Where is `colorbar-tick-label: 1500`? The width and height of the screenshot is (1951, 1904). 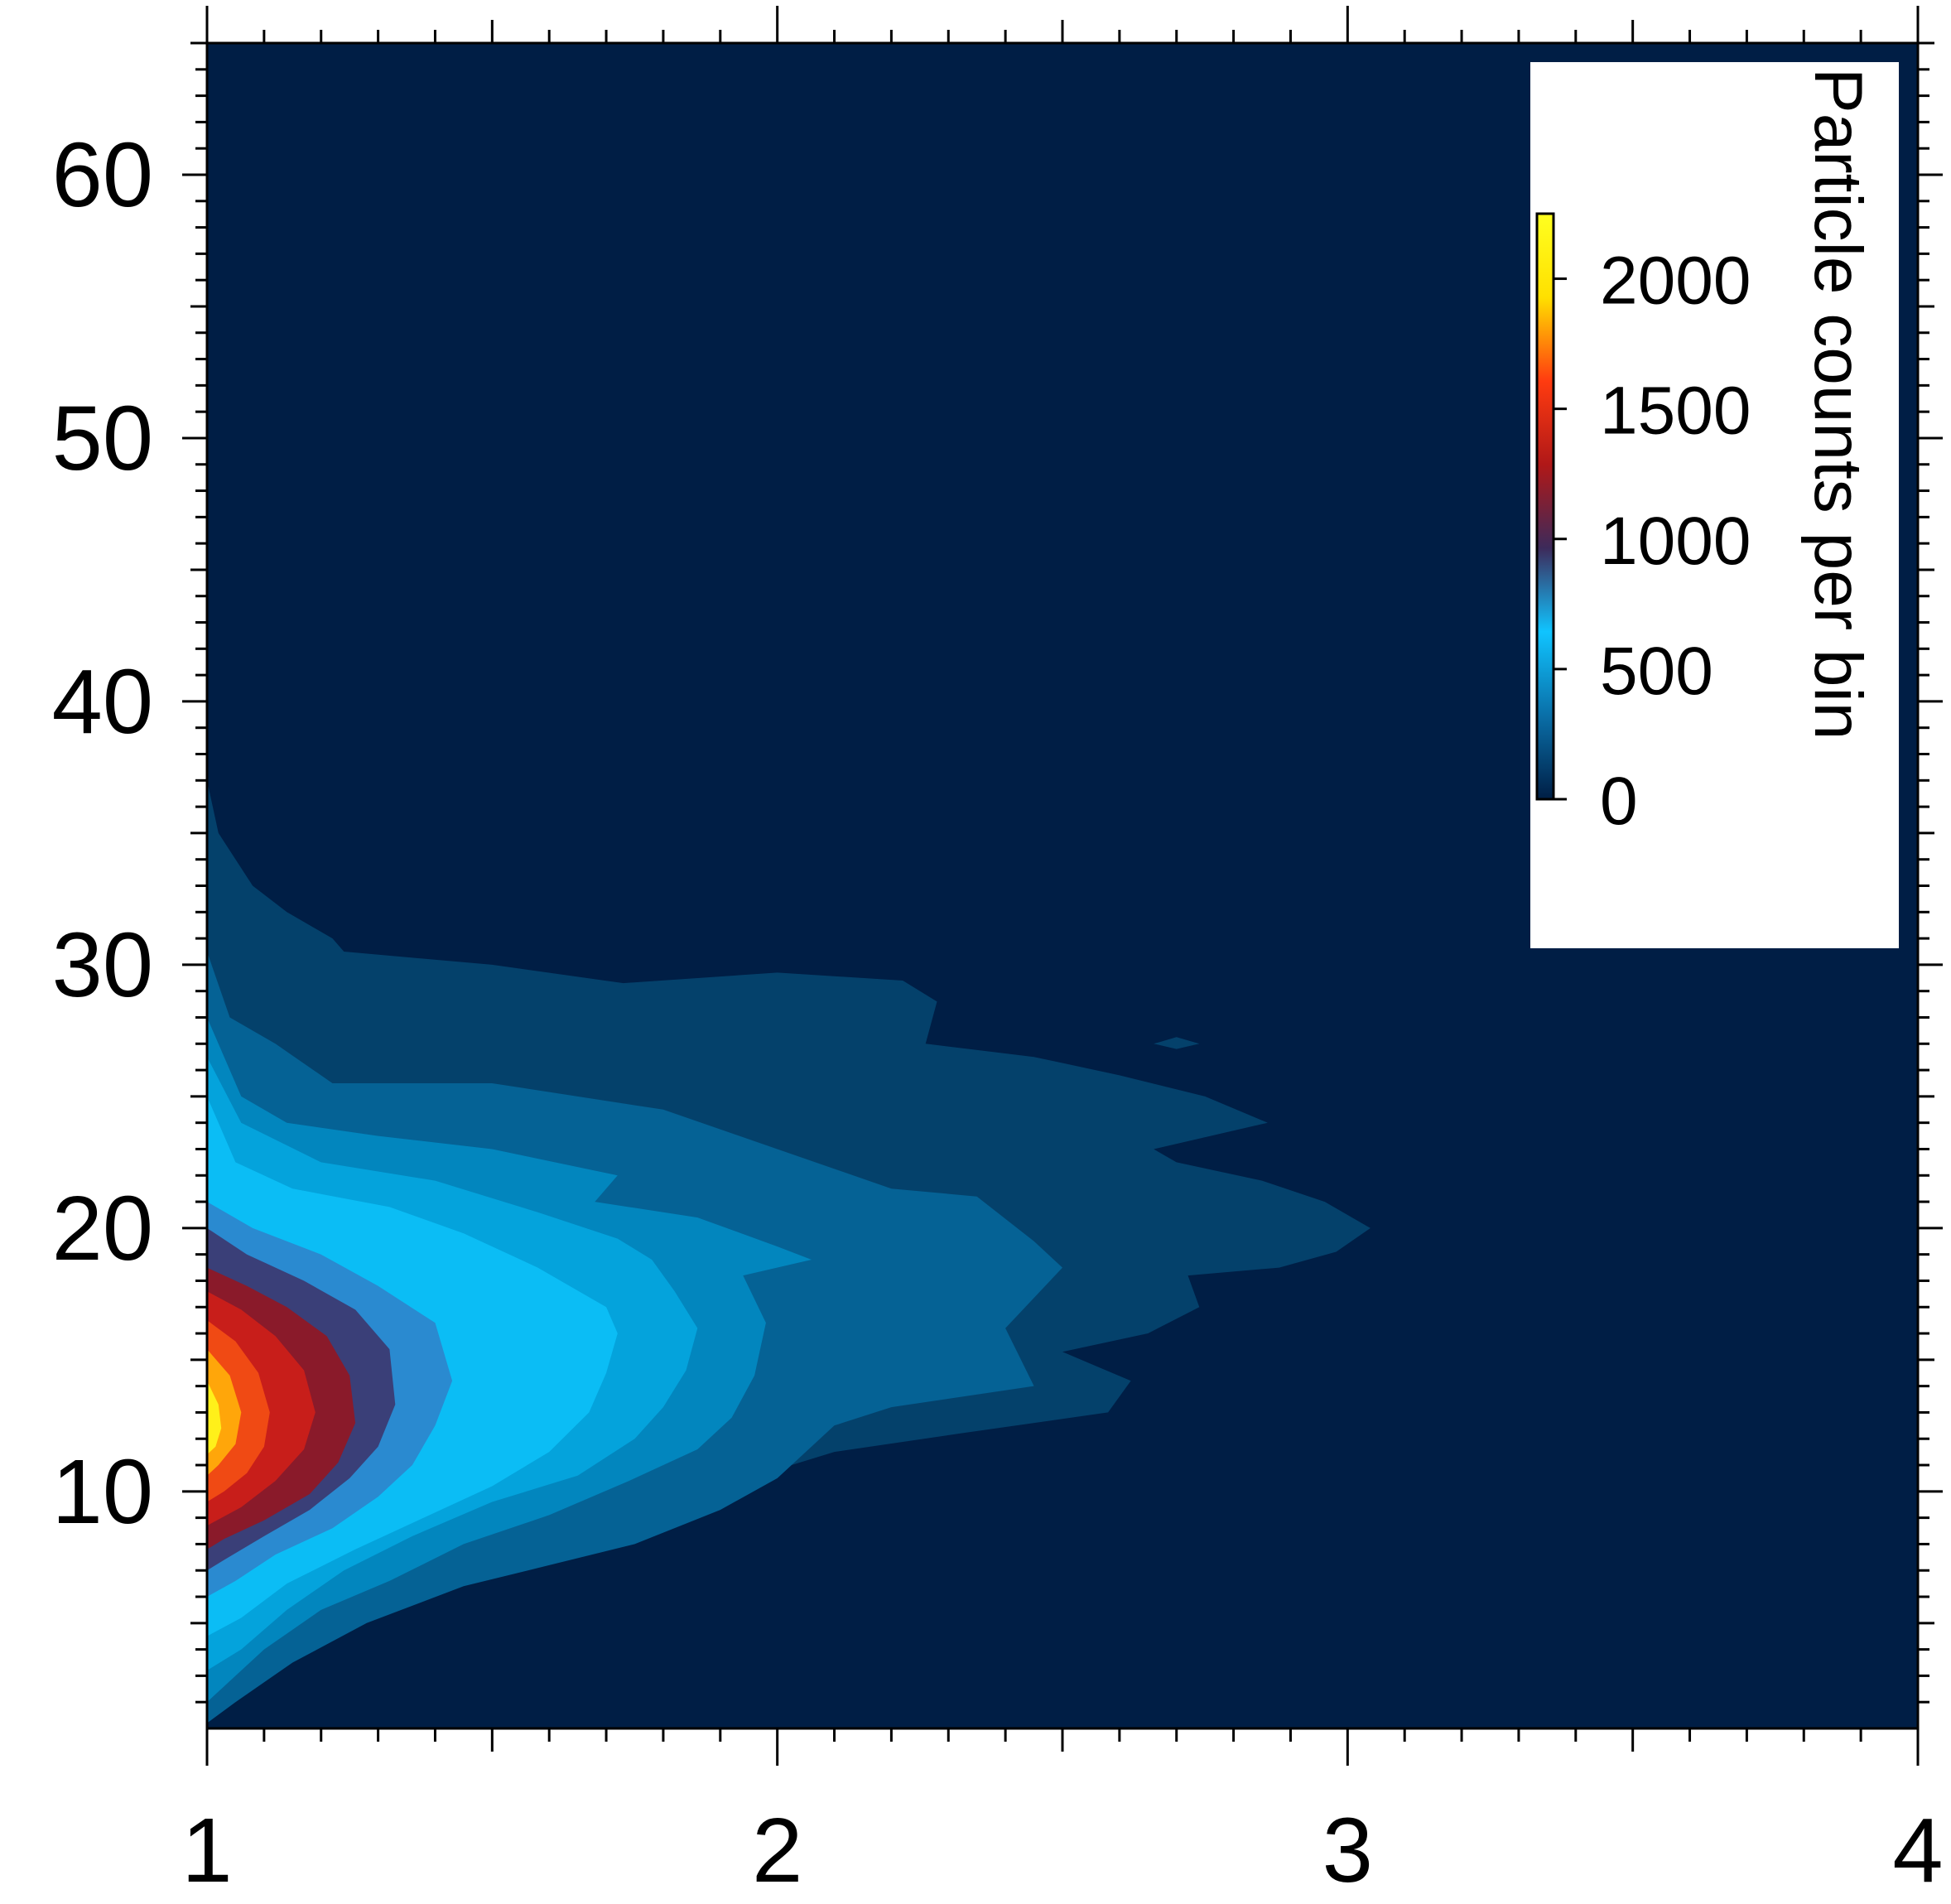
colorbar-tick-label: 1500 is located at coordinates (1675, 411).